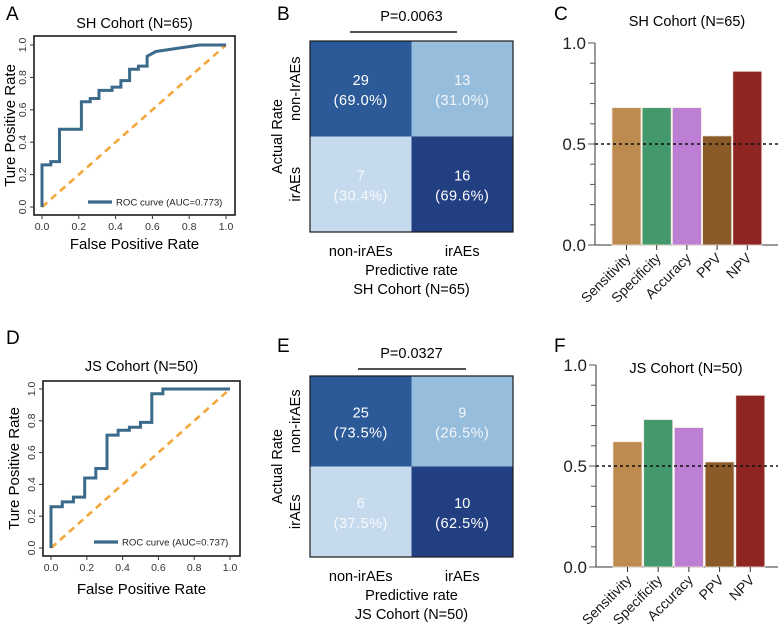 The height and width of the screenshot is (641, 778). I want to click on y-tick-label: 0.6, so click(23, 109).